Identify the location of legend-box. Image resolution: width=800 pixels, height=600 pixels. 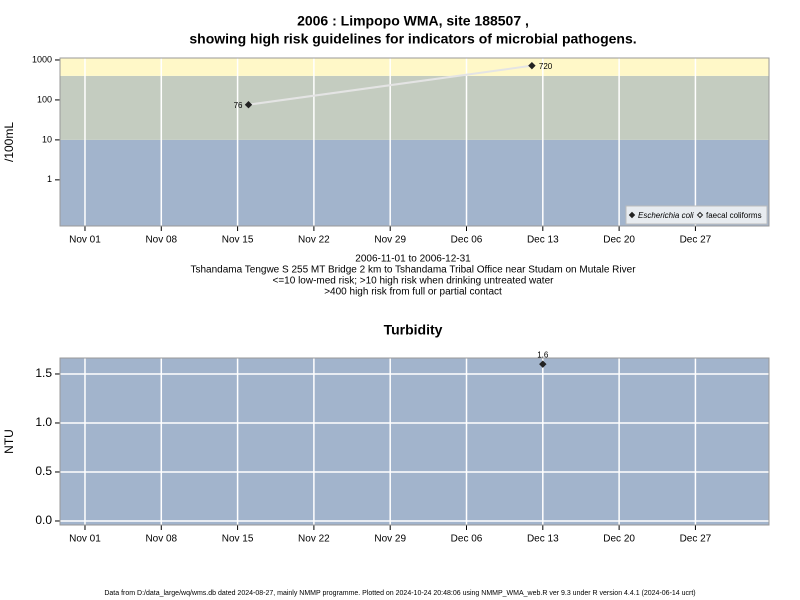
(696, 215).